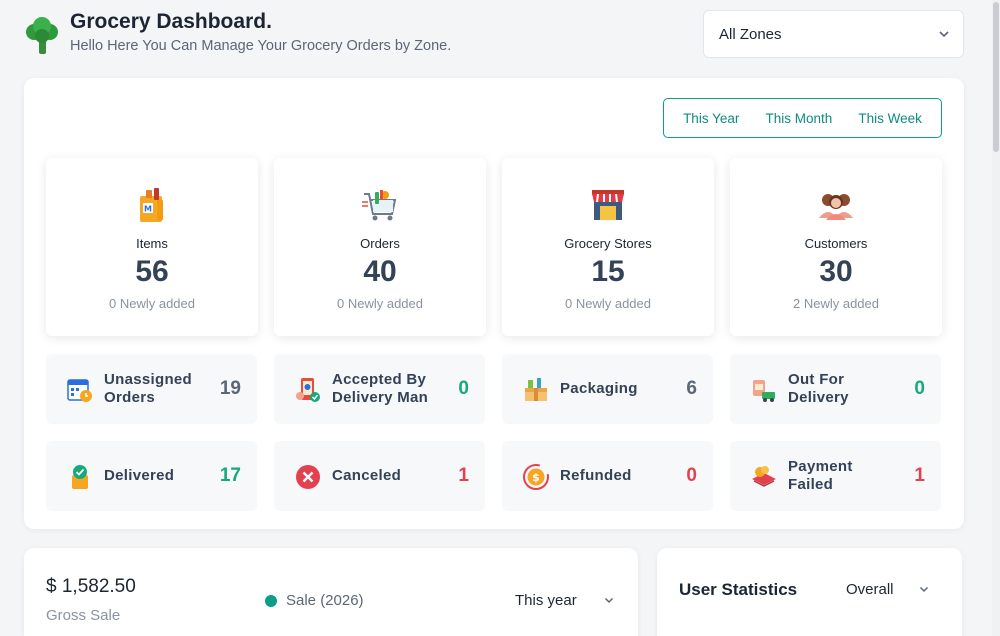 Image resolution: width=1000 pixels, height=636 pixels. What do you see at coordinates (308, 477) in the screenshot?
I see `cancel-icon` at bounding box center [308, 477].